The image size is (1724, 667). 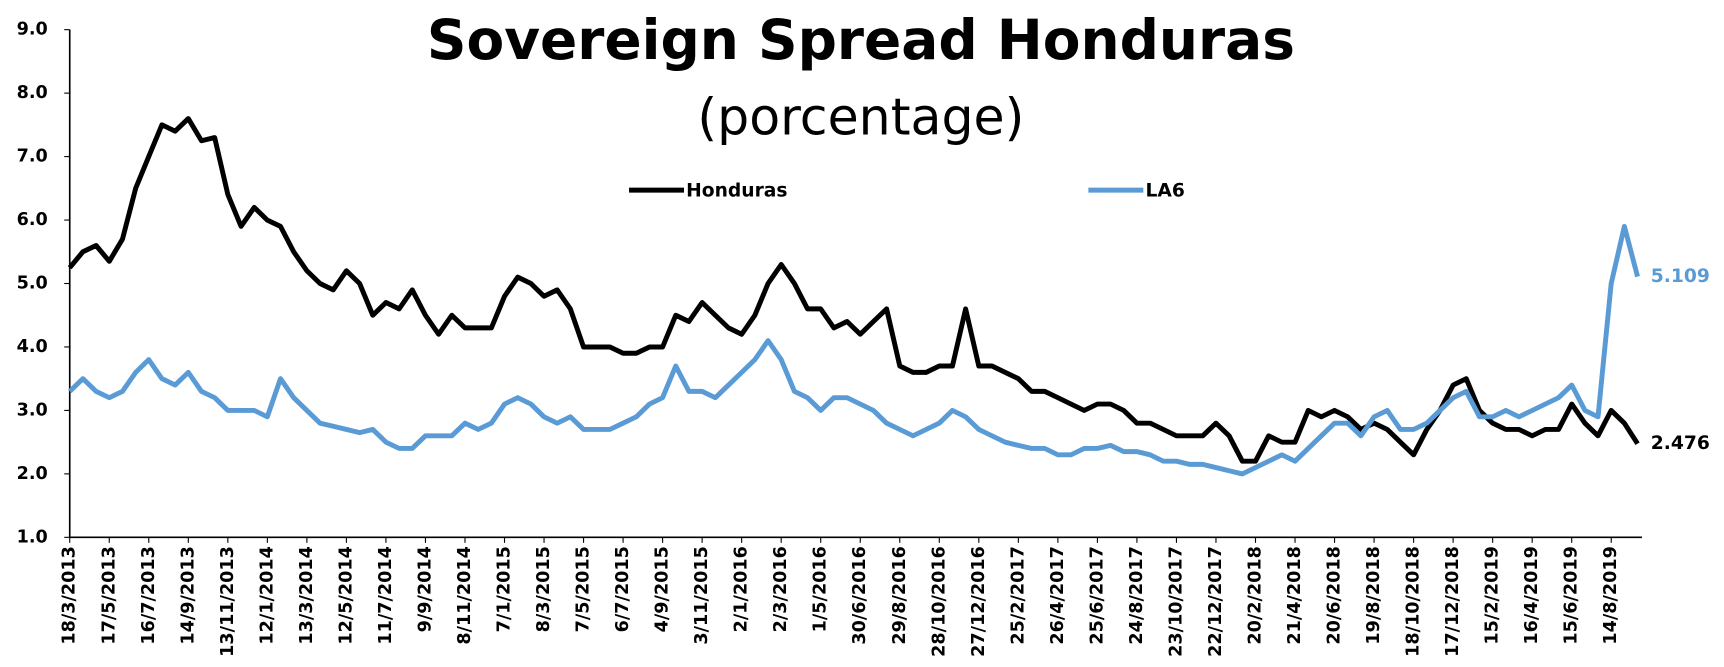 I want to click on x-tick-label: 22/12/2017, so click(x=1216, y=601).